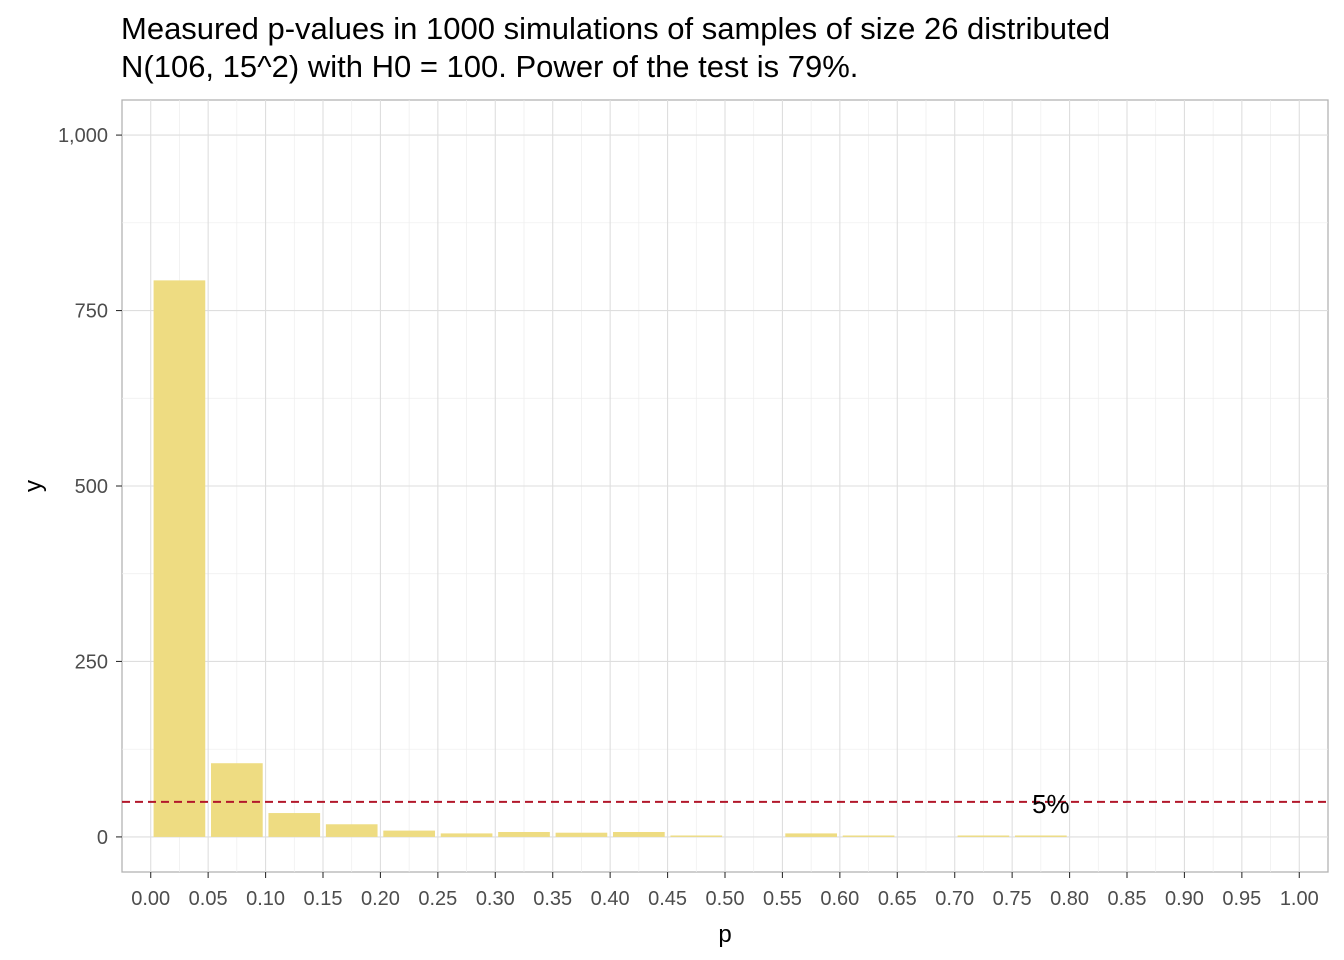 This screenshot has width=1344, height=960. I want to click on x-tick-label: 0.40, so click(610, 899).